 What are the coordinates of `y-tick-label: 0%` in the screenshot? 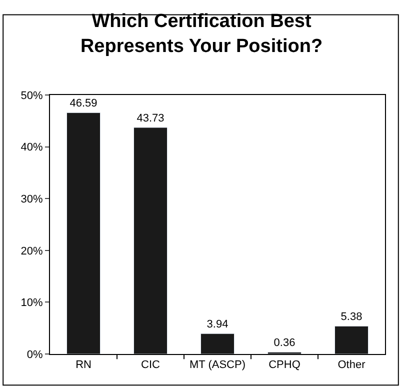 It's located at (35, 354).